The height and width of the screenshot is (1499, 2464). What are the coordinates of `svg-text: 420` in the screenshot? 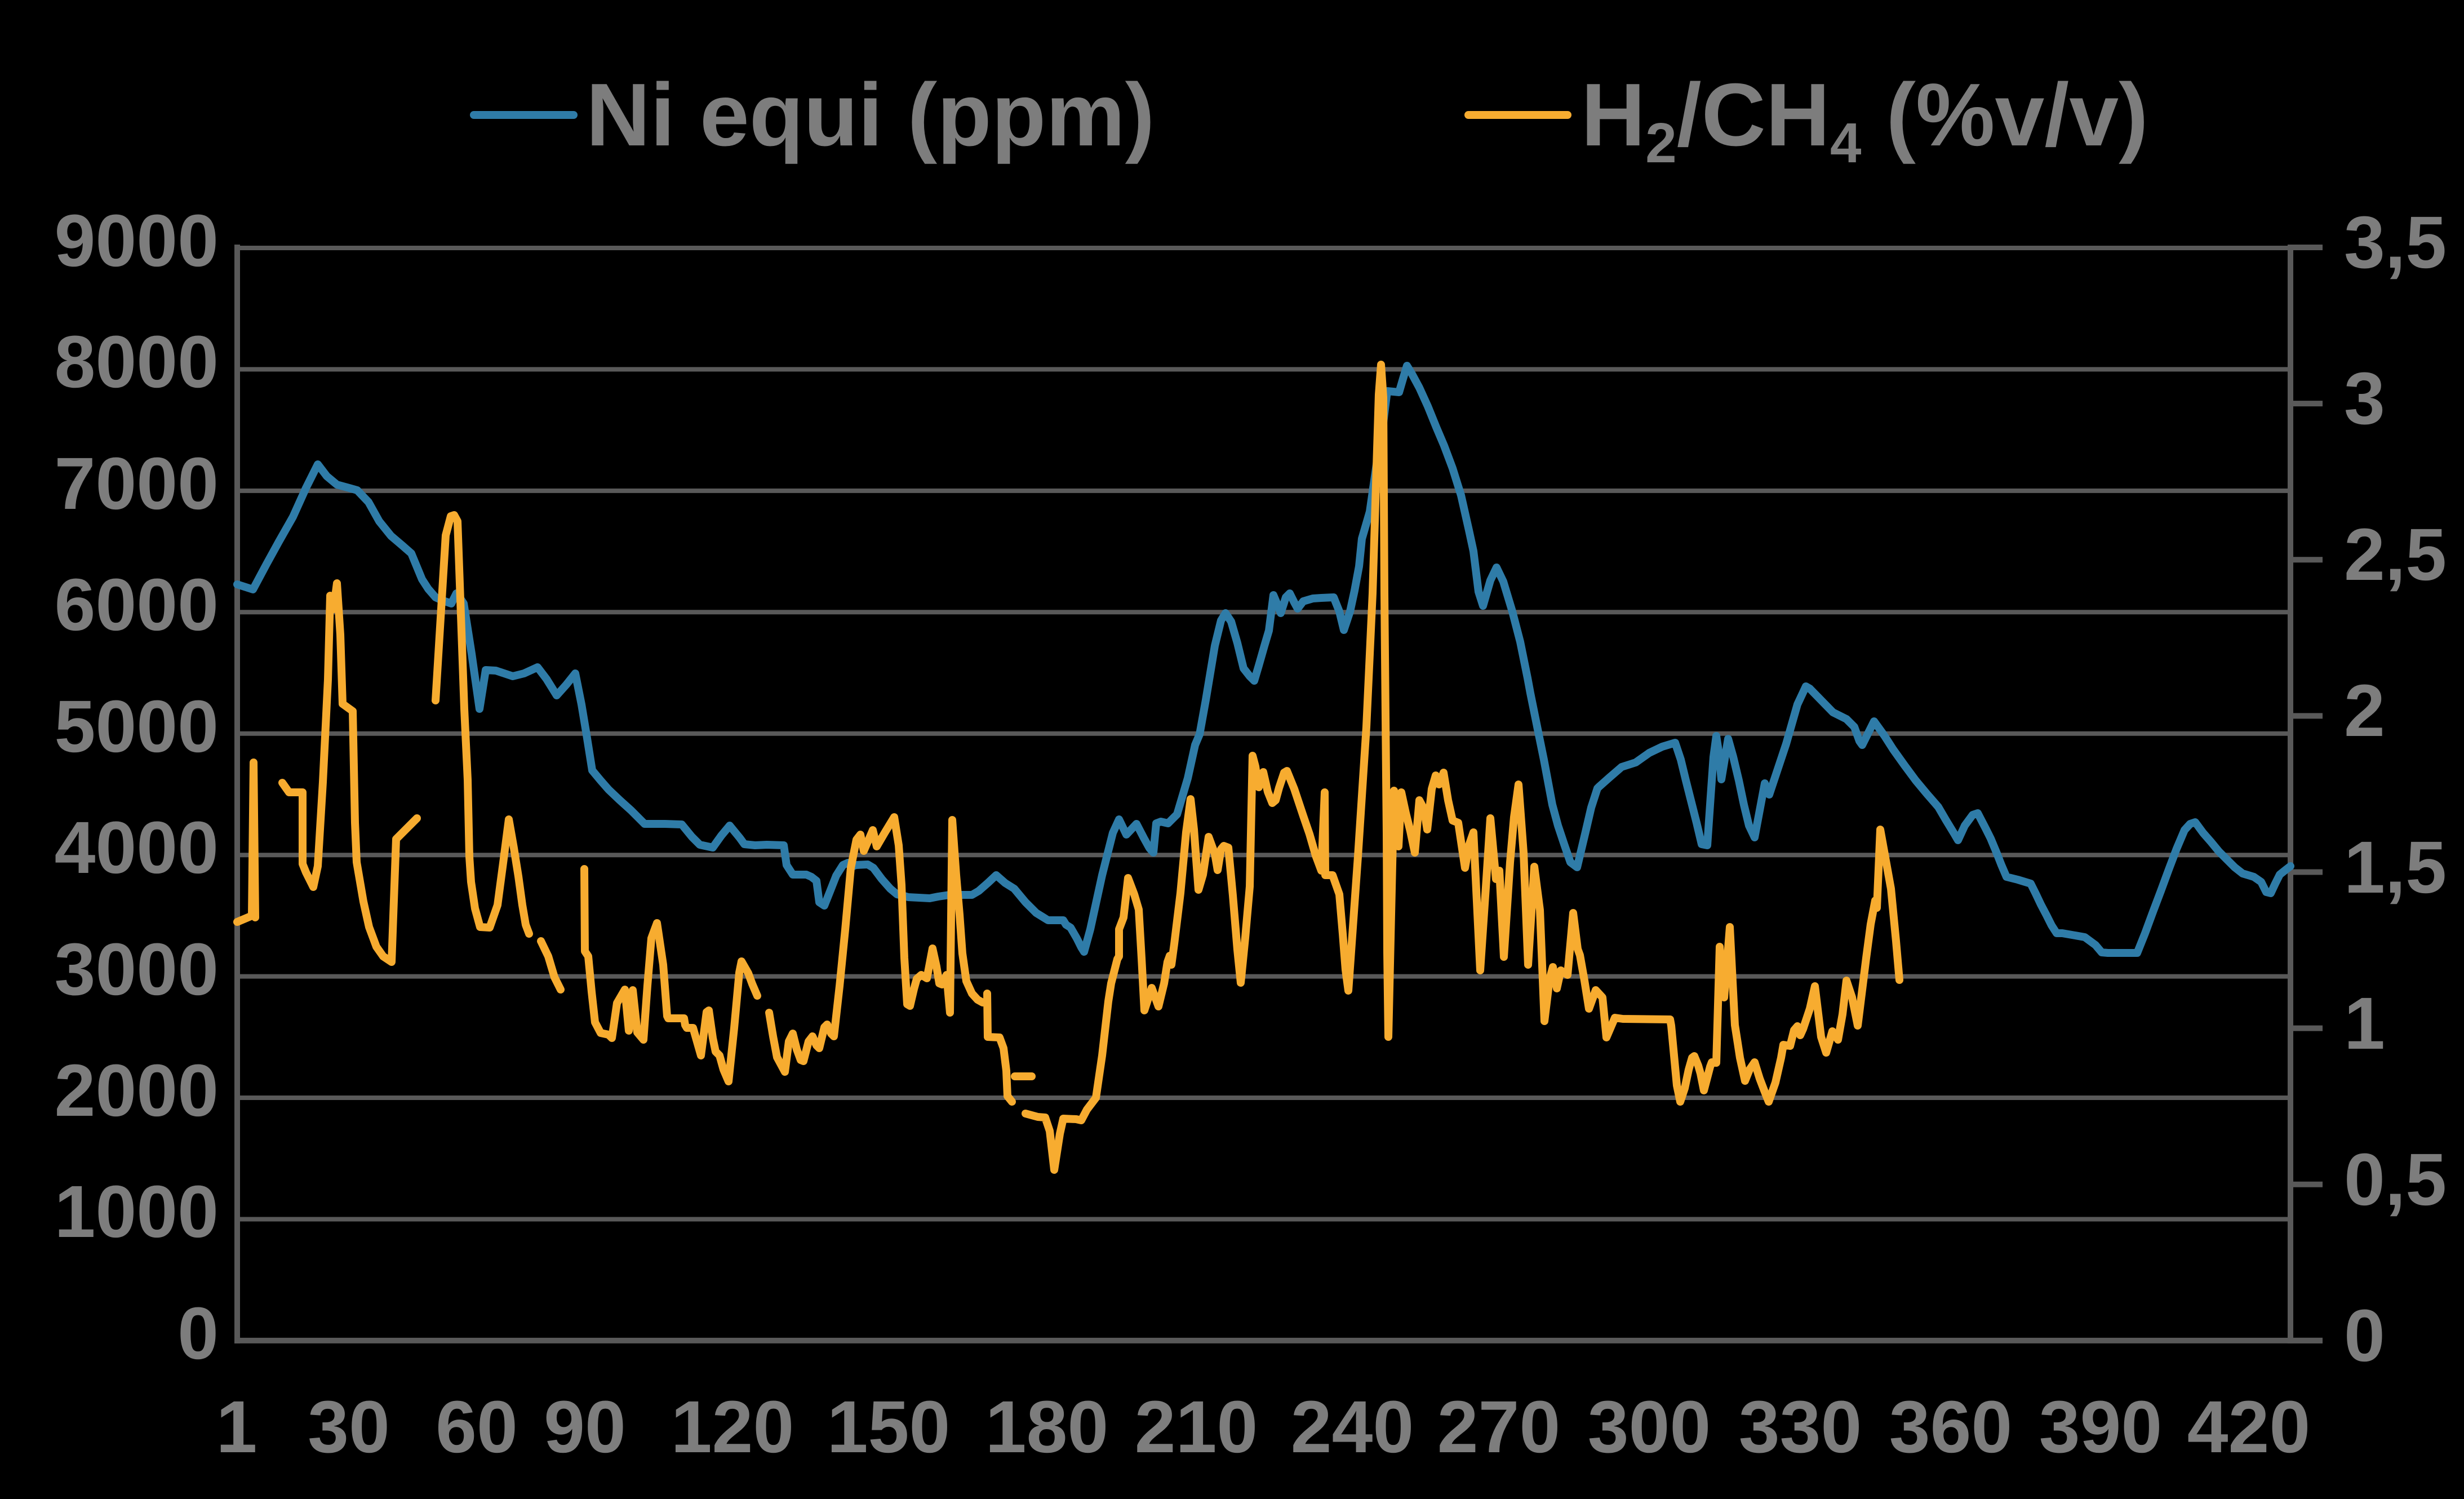 It's located at (2249, 1426).